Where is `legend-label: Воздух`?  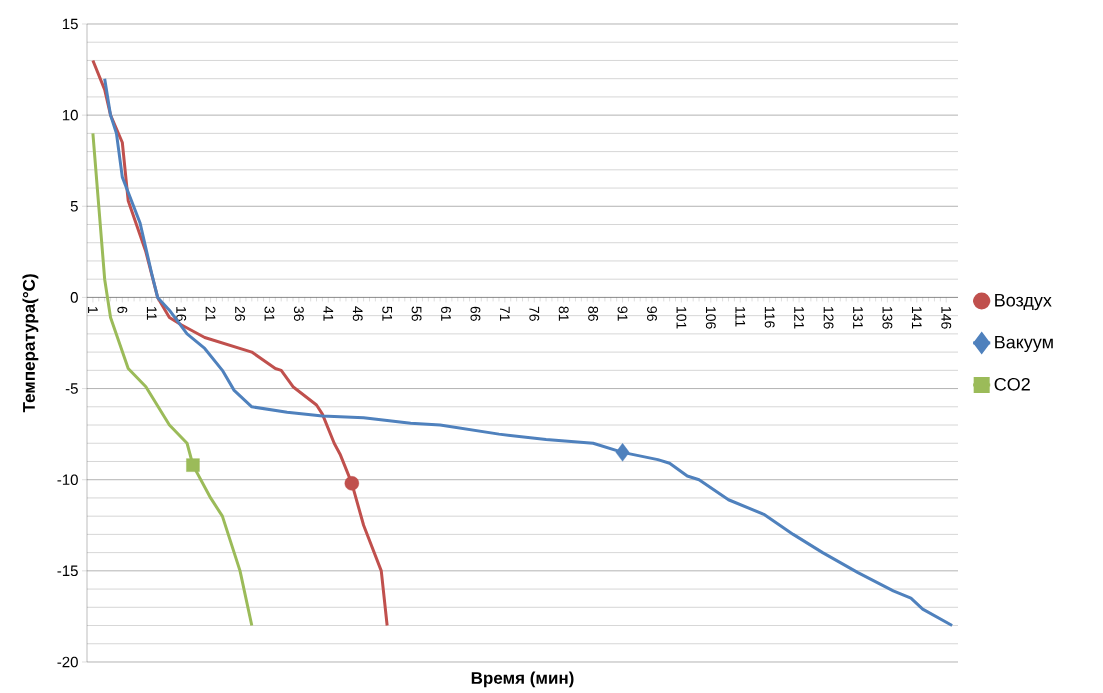
legend-label: Воздух is located at coordinates (1023, 302).